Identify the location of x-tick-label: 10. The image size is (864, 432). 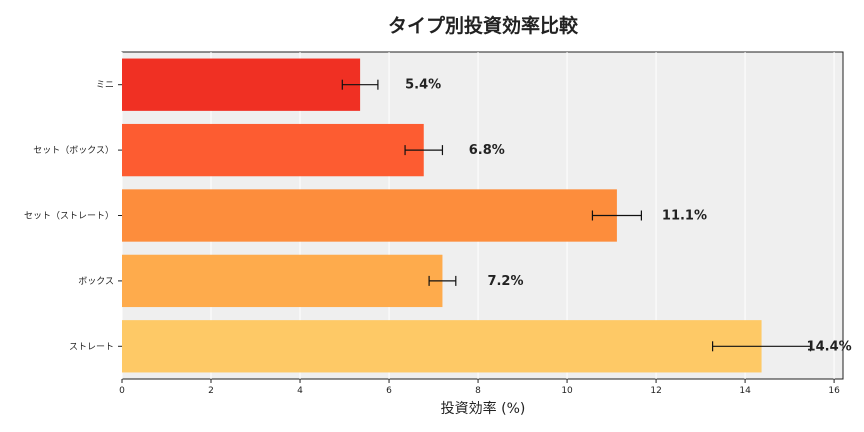
(567, 391).